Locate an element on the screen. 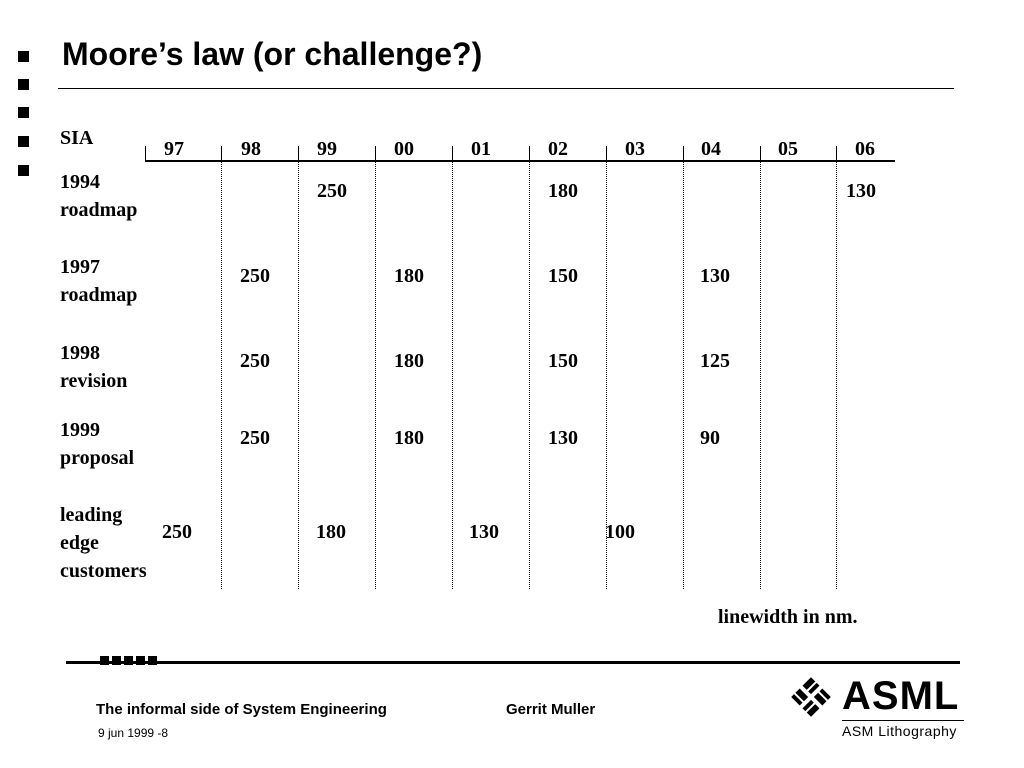  logo-divider is located at coordinates (903, 720).